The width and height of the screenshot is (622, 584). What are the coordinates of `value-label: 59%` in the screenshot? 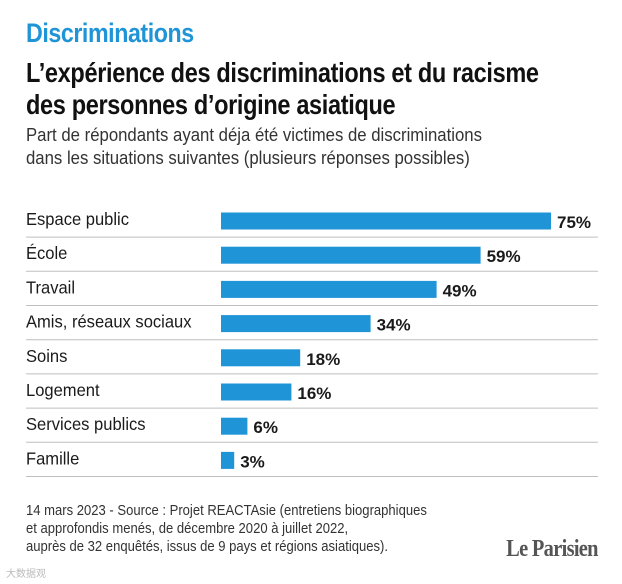 It's located at (504, 256).